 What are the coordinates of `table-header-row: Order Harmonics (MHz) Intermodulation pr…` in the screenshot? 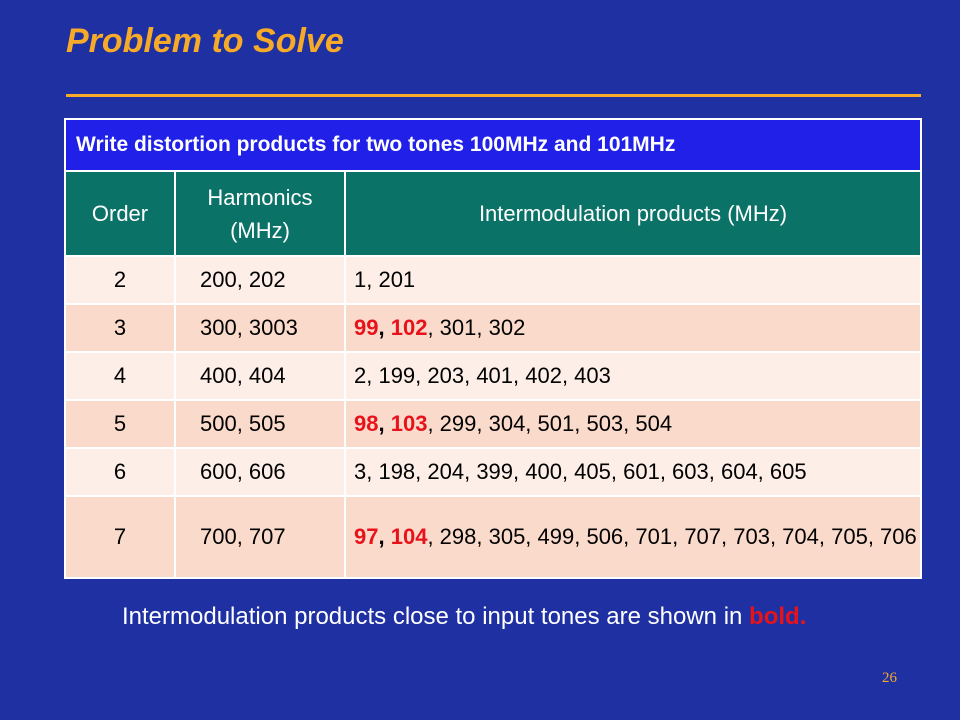 It's located at (493, 213).